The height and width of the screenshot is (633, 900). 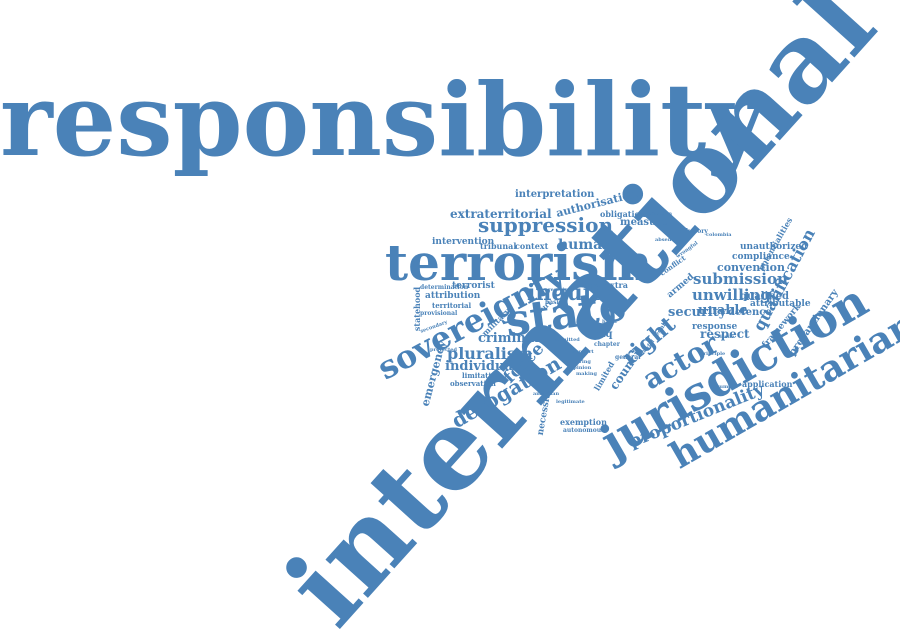 I want to click on word: american, so click(x=546, y=394).